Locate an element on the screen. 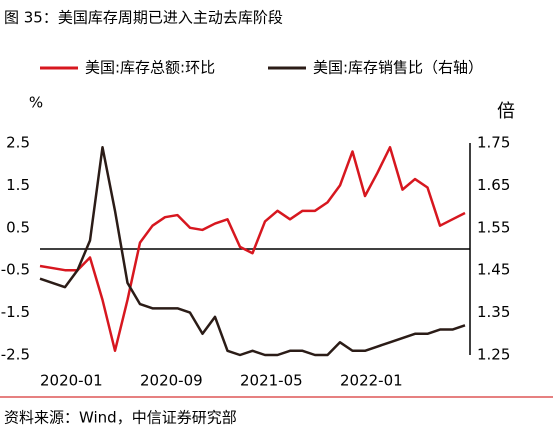 This screenshot has height=447, width=553. y-tick-label: 0.5 is located at coordinates (18, 227).